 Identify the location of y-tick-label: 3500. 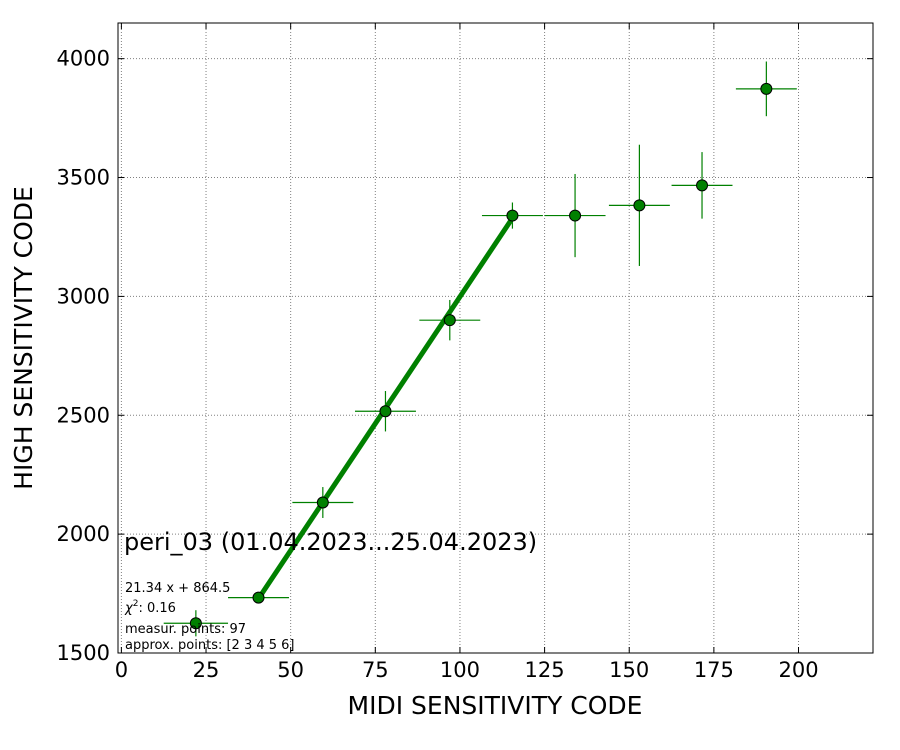
(83, 178).